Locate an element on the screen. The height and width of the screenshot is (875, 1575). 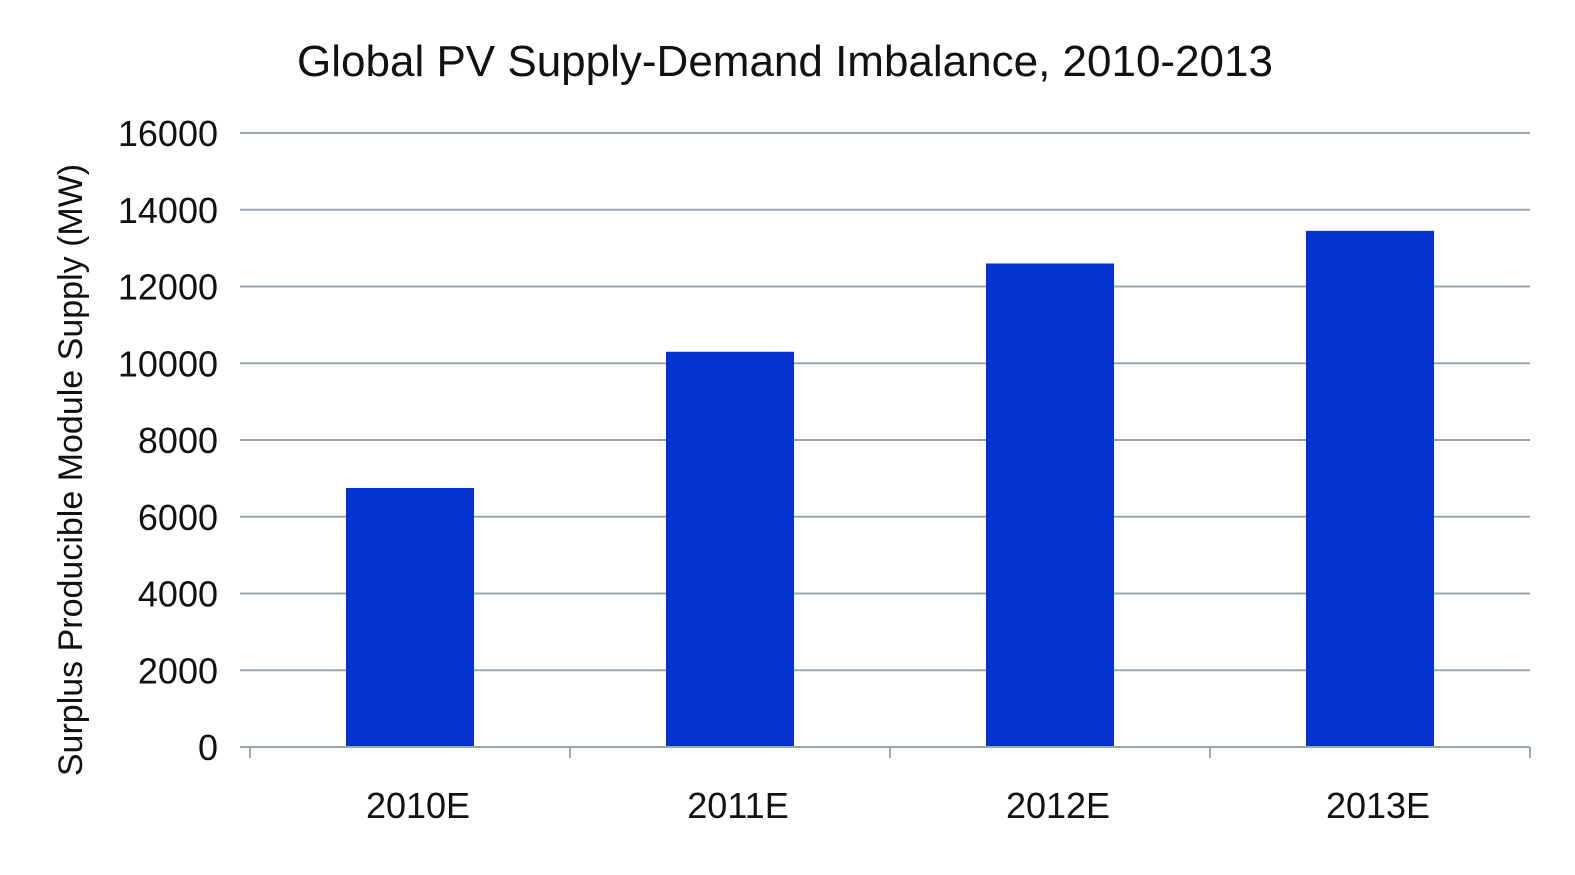
x-tick-label: 2013E is located at coordinates (1378, 805).